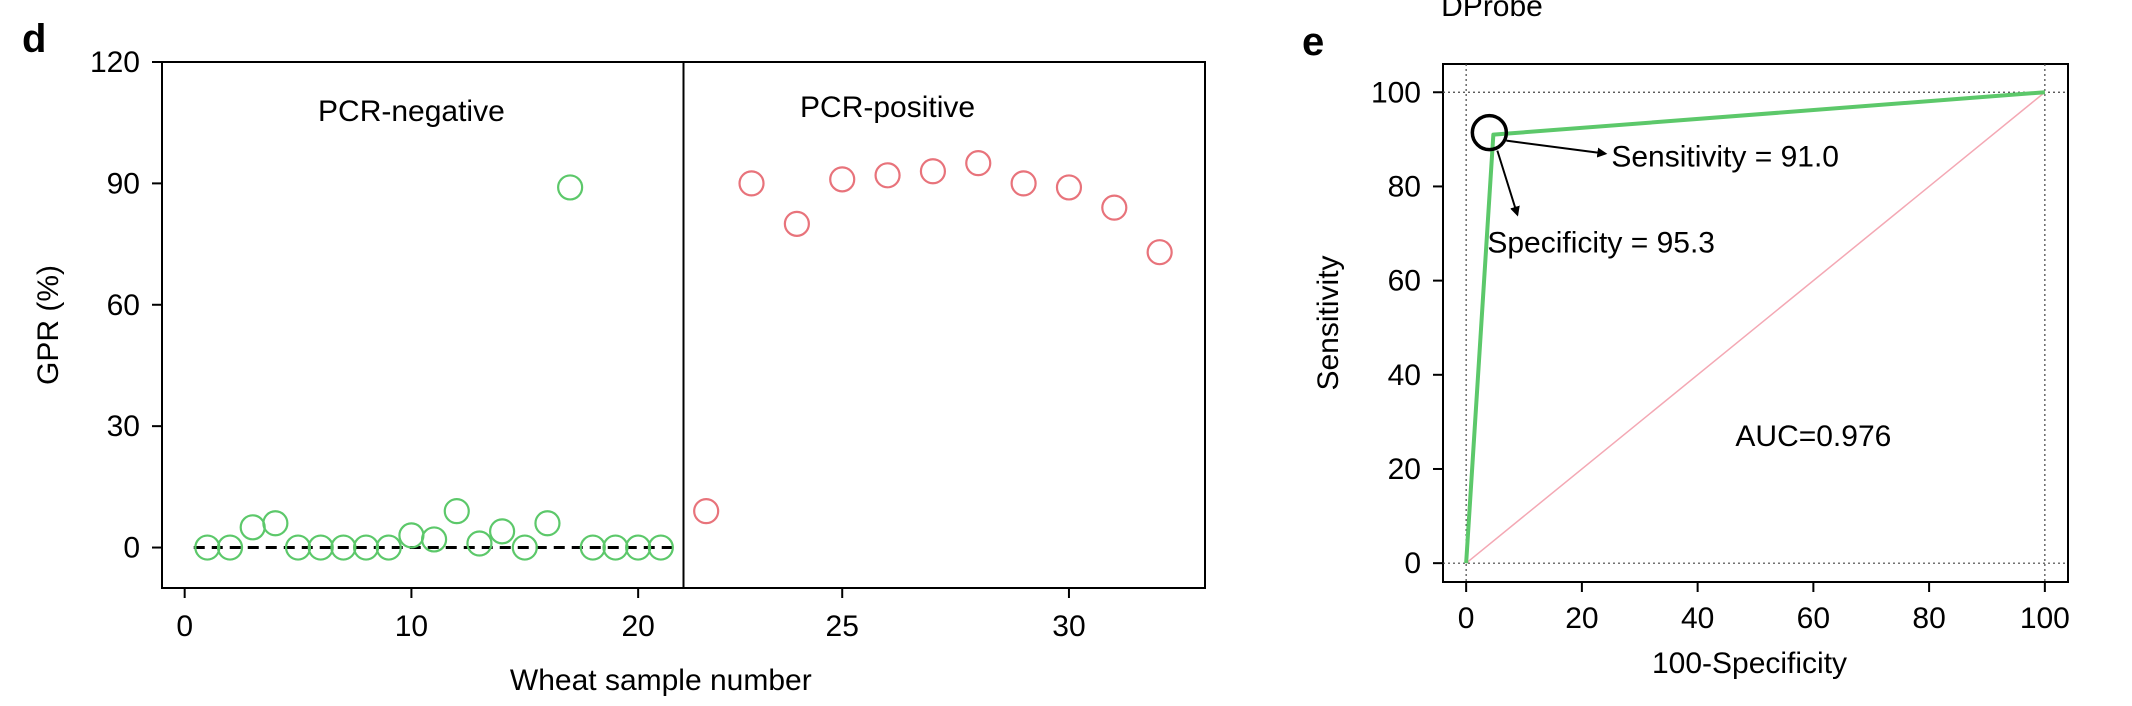 This screenshot has height=706, width=2132. I want to click on y-tick-label: 20, so click(1404, 469).